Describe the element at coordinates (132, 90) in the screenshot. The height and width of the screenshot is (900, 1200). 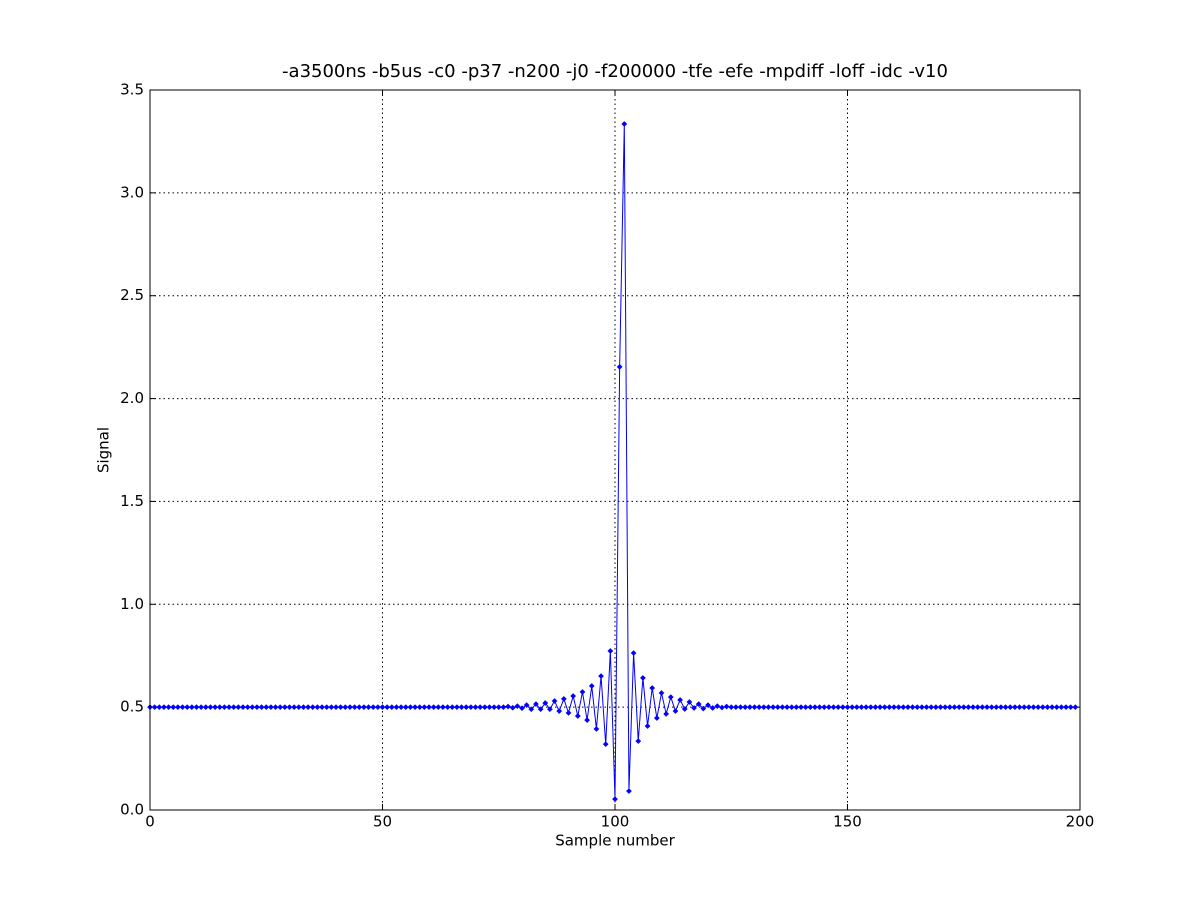
I see `y-tick-label: 3.5` at that location.